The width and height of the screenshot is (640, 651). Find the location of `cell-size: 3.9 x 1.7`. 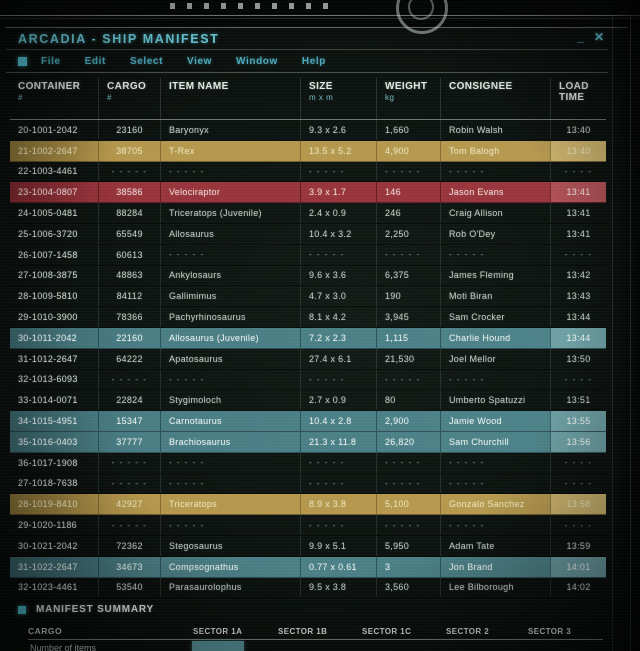

cell-size: 3.9 x 1.7 is located at coordinates (338, 192).